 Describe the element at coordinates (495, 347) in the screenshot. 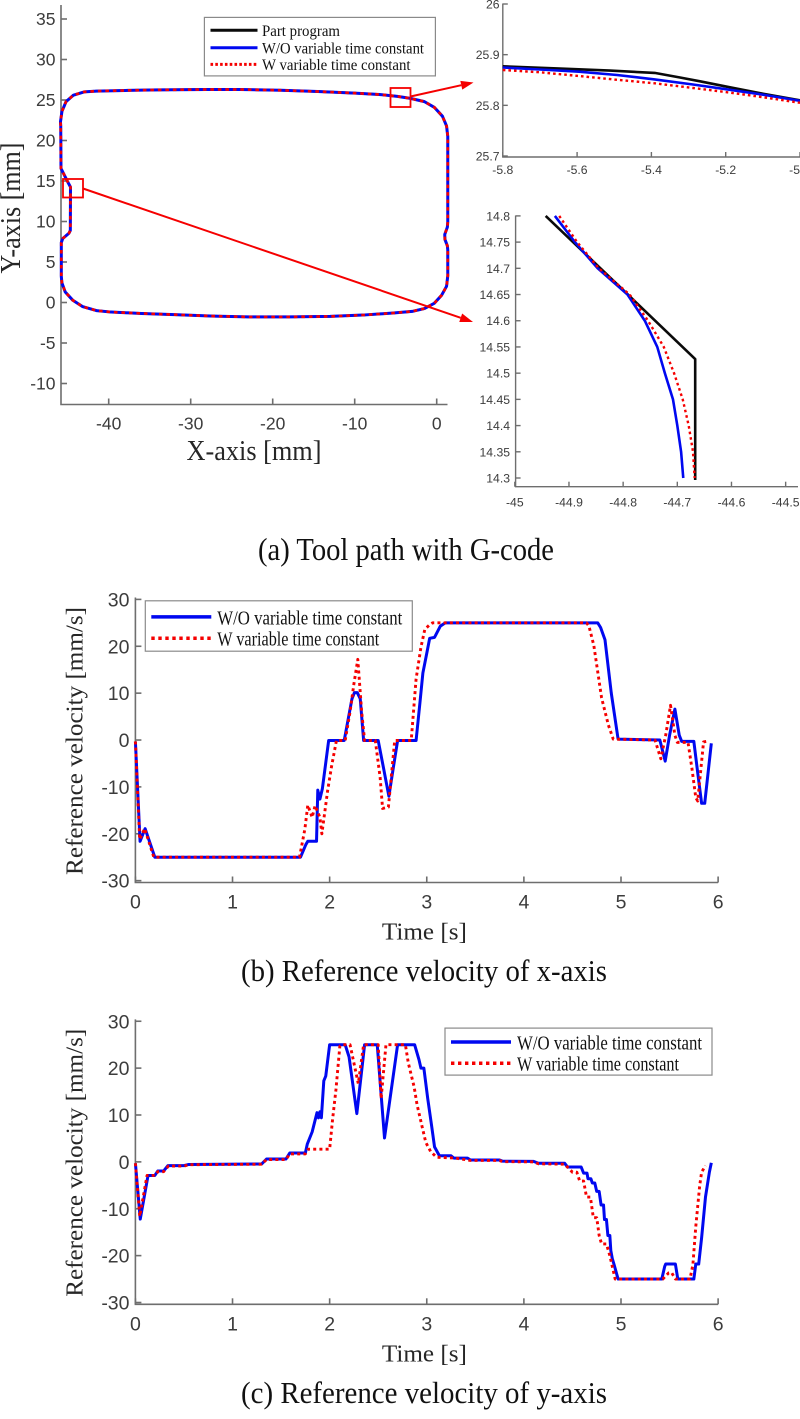

I see `svg-text: 14.55` at that location.